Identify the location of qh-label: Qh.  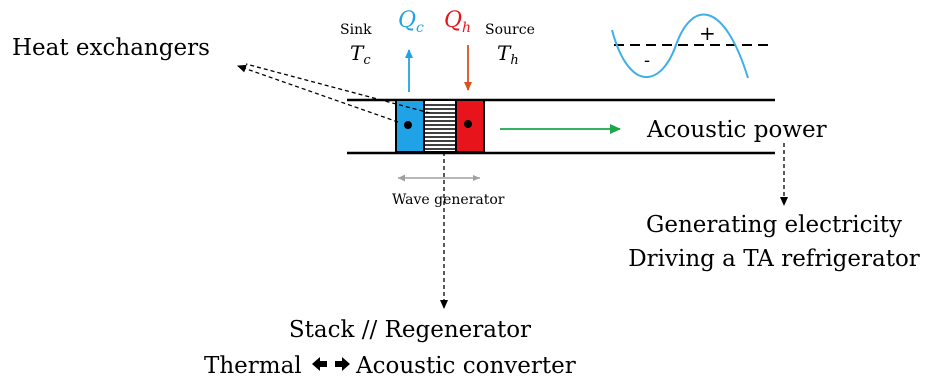
(457, 22).